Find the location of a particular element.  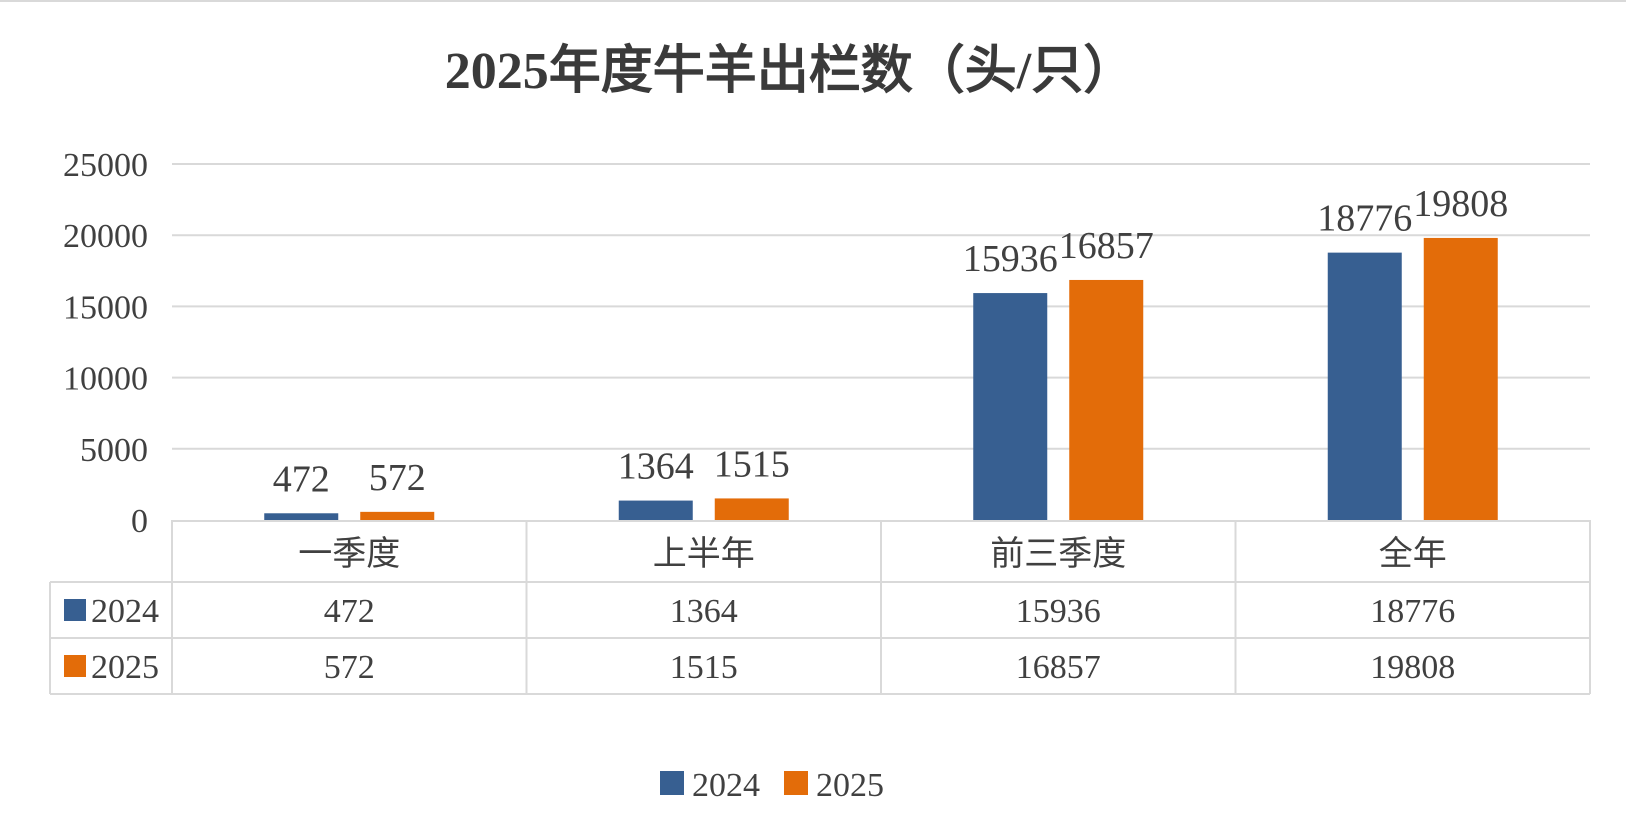

data-label-2025-1: 572 is located at coordinates (397, 478).